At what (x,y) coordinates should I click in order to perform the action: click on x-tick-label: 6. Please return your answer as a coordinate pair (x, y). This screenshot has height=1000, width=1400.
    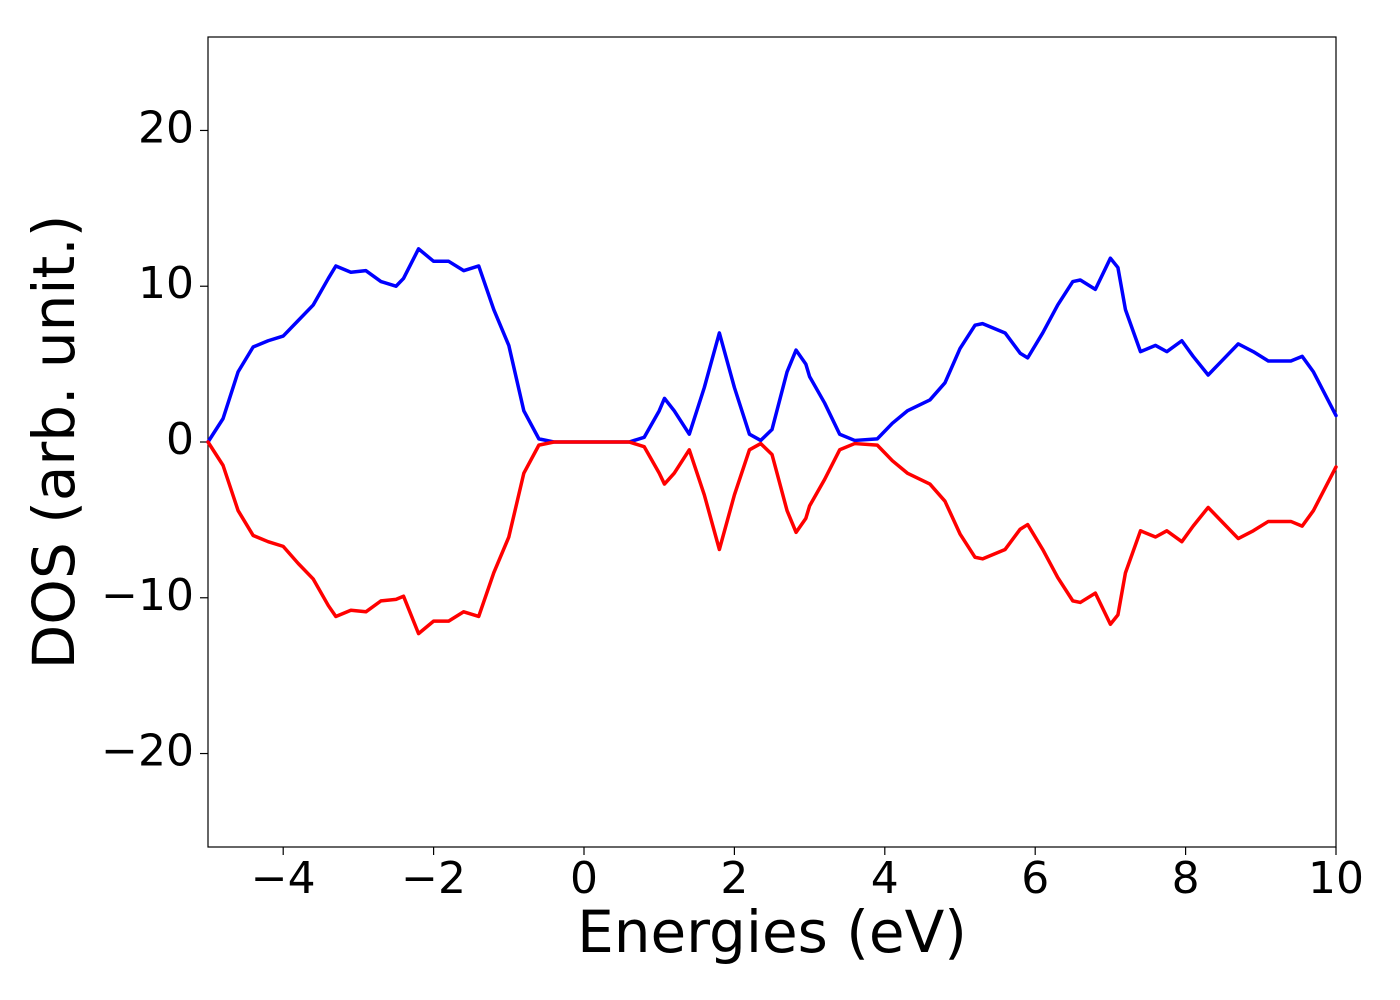
    Looking at the image, I should click on (1035, 878).